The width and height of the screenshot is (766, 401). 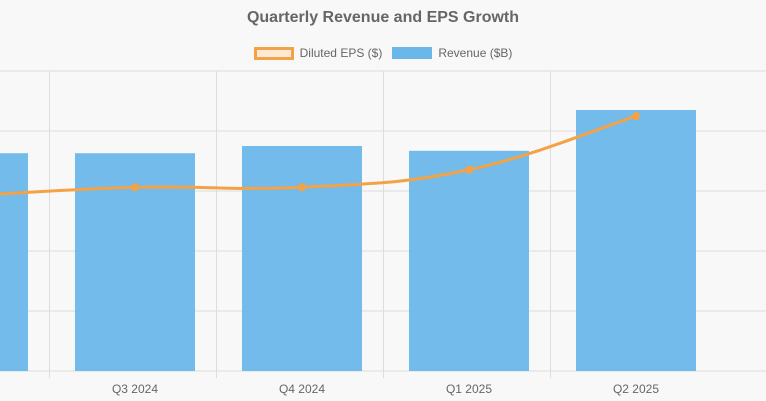 What do you see at coordinates (135, 389) in the screenshot?
I see `x-tick-label: Q3 2024` at bounding box center [135, 389].